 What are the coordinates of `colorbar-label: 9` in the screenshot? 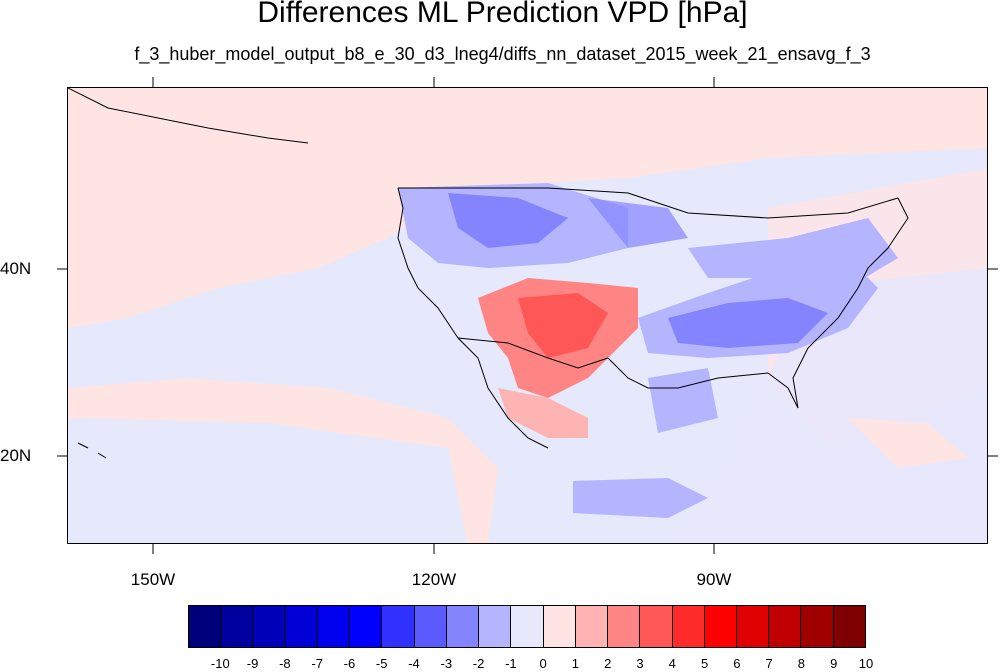 It's located at (834, 663).